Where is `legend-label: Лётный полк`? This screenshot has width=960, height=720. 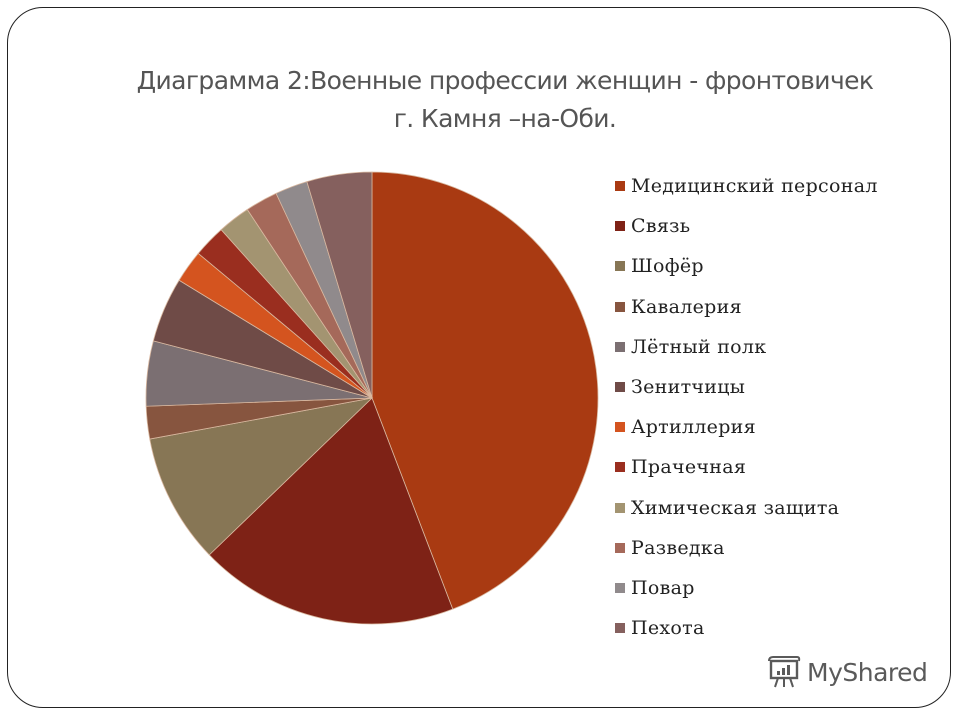
legend-label: Лётный полк is located at coordinates (699, 346).